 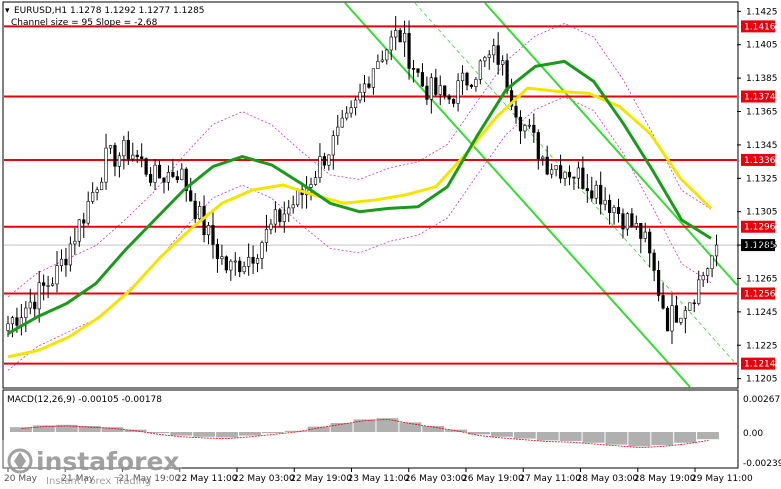 I want to click on price-tick-label: 1.1345, so click(x=762, y=146).